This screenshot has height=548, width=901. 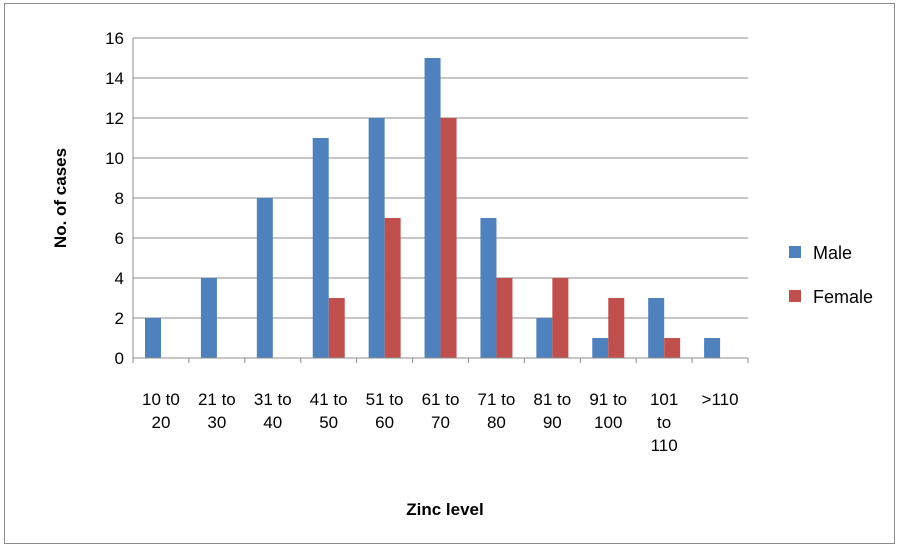 What do you see at coordinates (119, 358) in the screenshot?
I see `y-tick-label: 0` at bounding box center [119, 358].